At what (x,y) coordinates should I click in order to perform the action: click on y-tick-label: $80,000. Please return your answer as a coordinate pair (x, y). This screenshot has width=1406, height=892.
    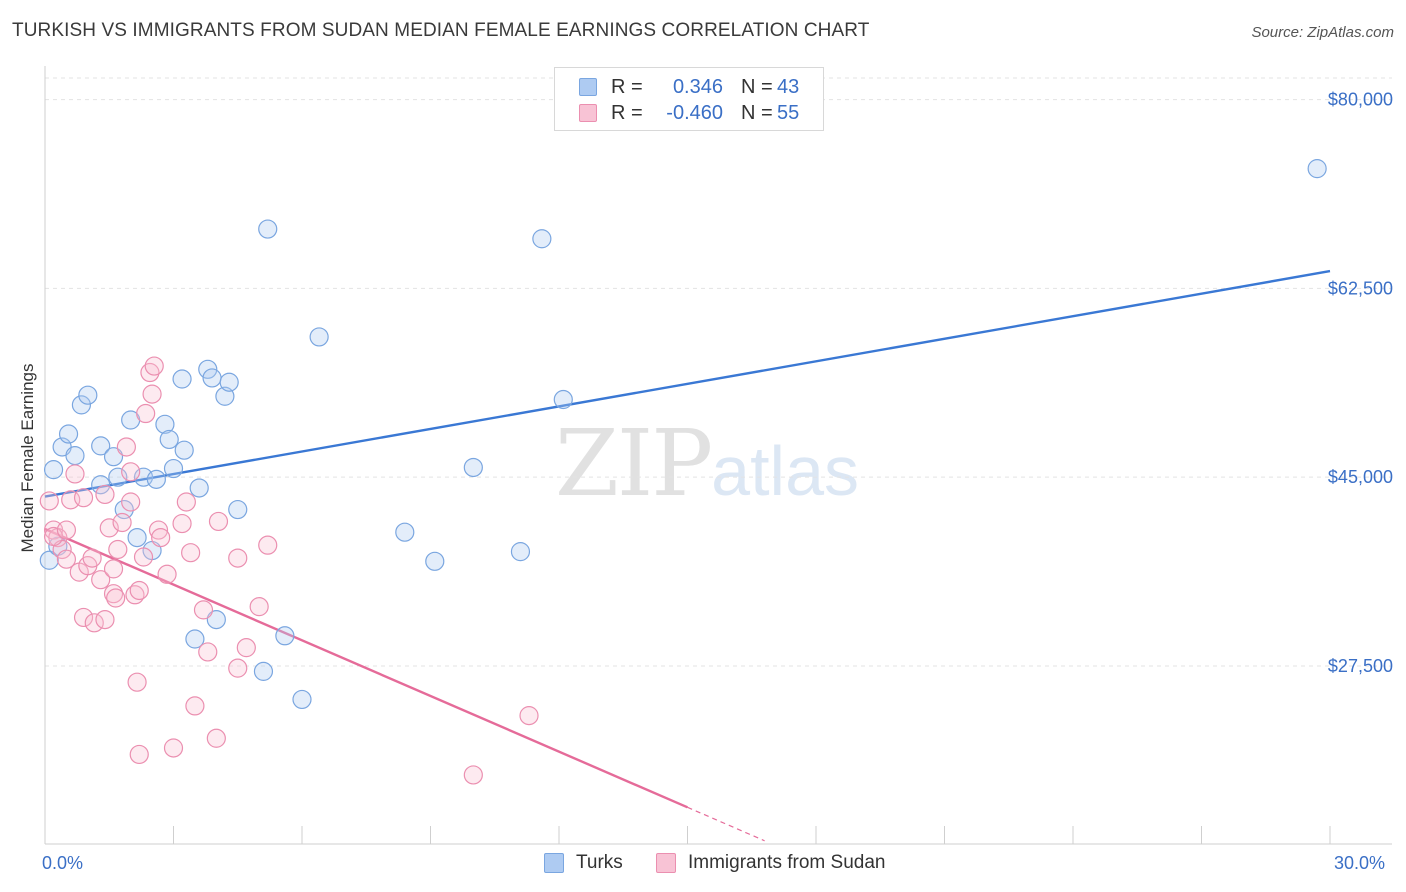
    Looking at the image, I should click on (1360, 100).